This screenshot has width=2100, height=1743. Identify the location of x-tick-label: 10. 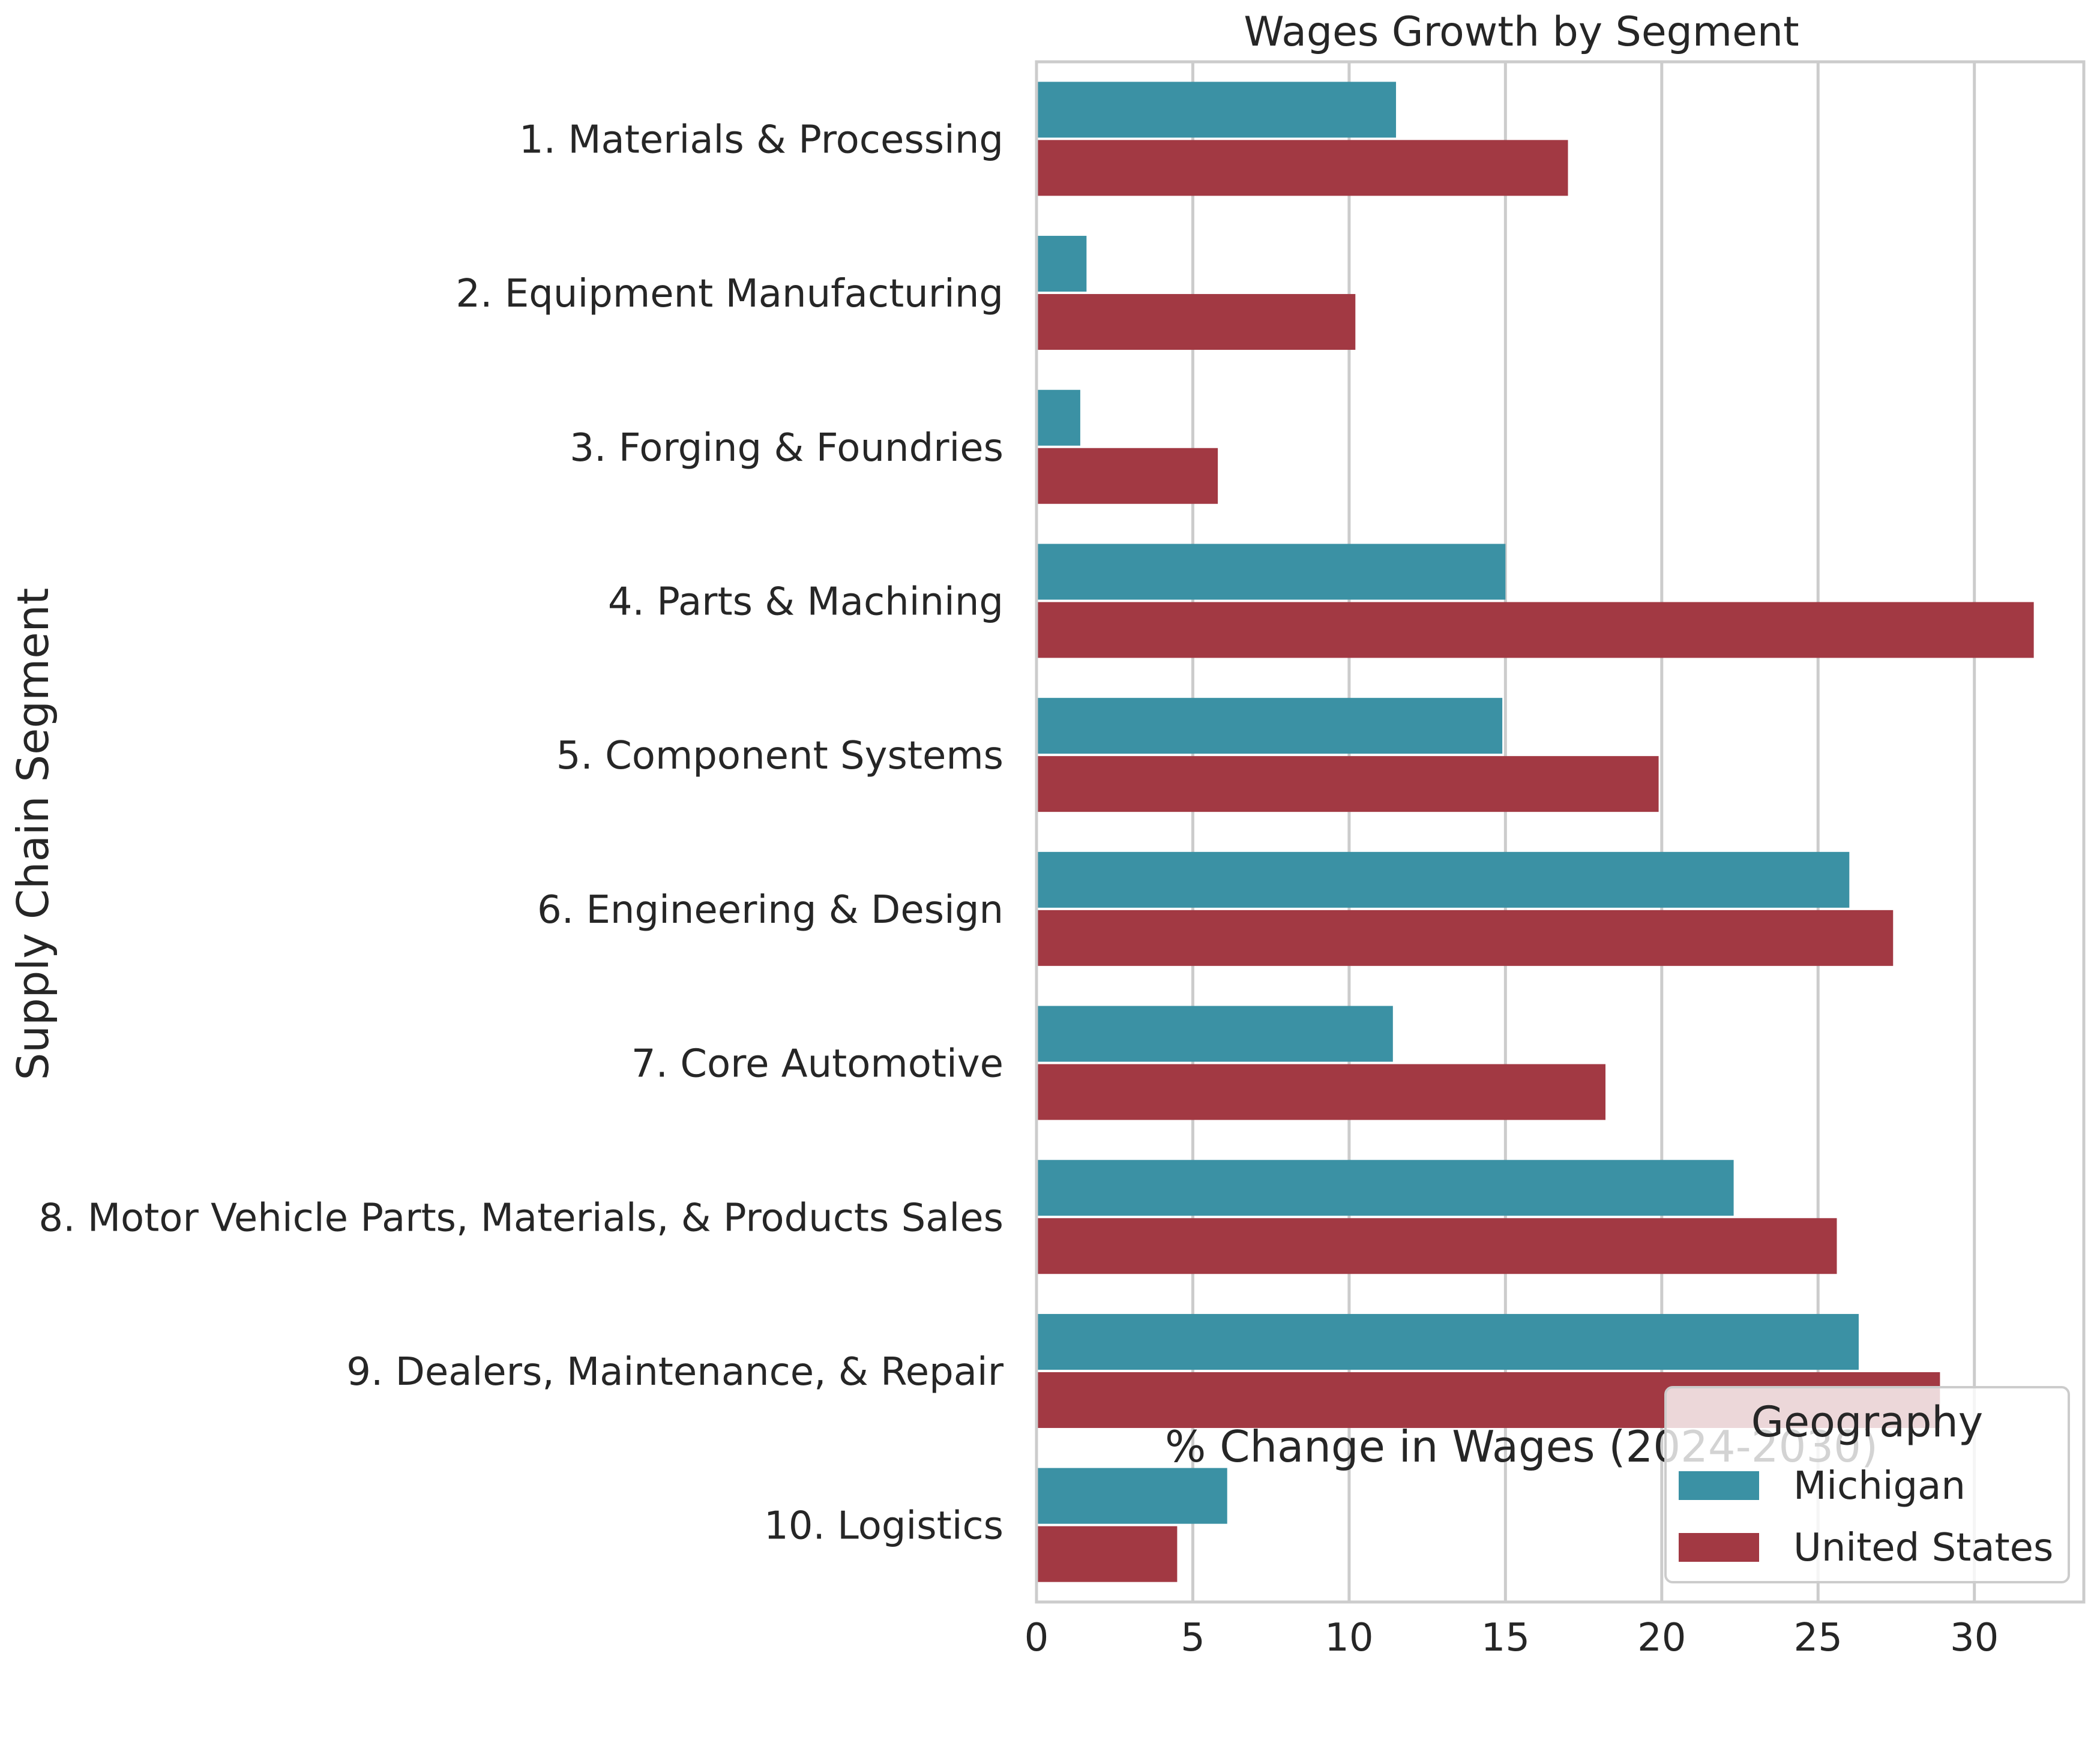
(1349, 1638).